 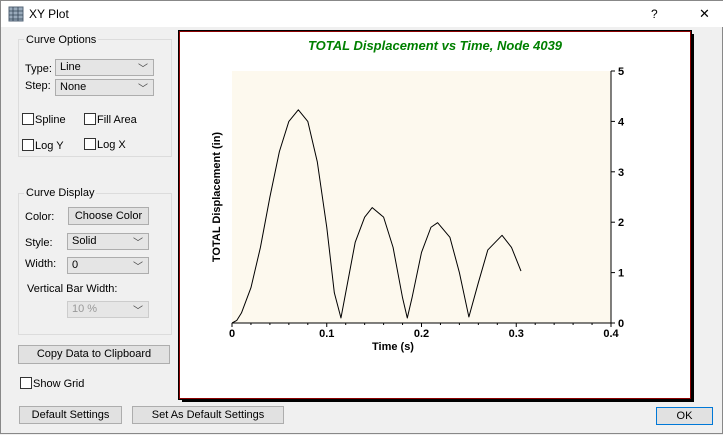 I want to click on x-tick-label: 0.4, so click(x=611, y=334).